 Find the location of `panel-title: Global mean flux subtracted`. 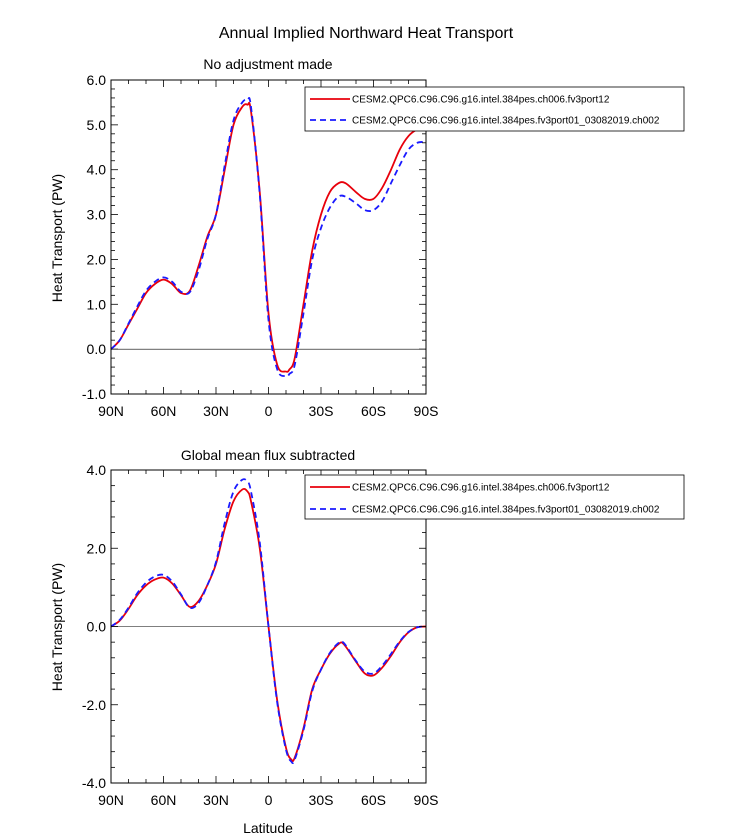

panel-title: Global mean flux subtracted is located at coordinates (268, 455).